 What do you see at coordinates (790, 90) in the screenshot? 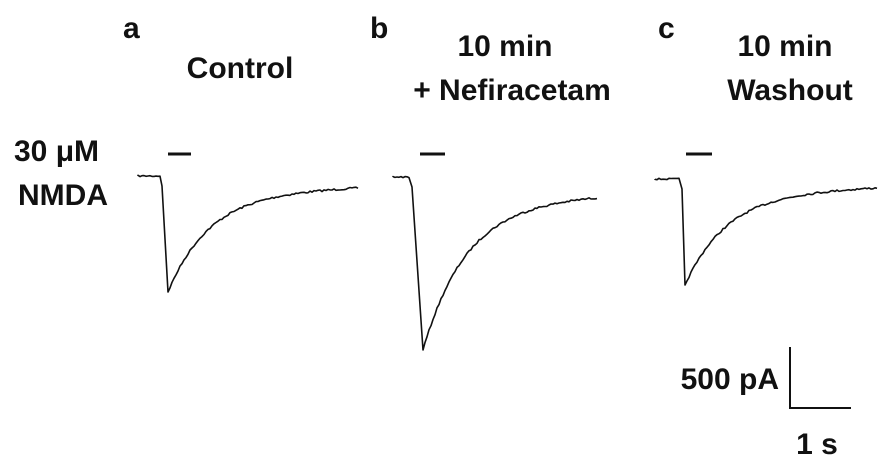
I see `panel-title: Washout` at bounding box center [790, 90].